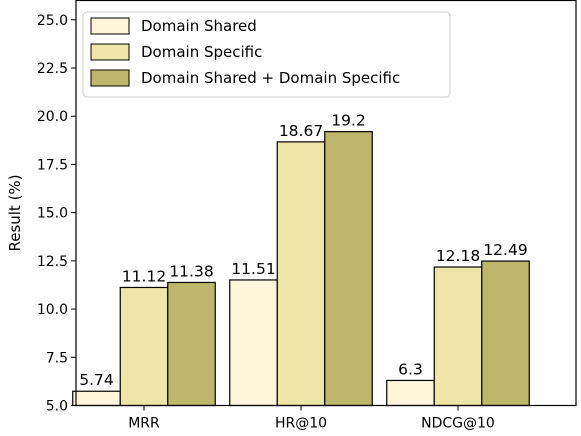  What do you see at coordinates (144, 276) in the screenshot?
I see `data-label: 11.12` at bounding box center [144, 276].